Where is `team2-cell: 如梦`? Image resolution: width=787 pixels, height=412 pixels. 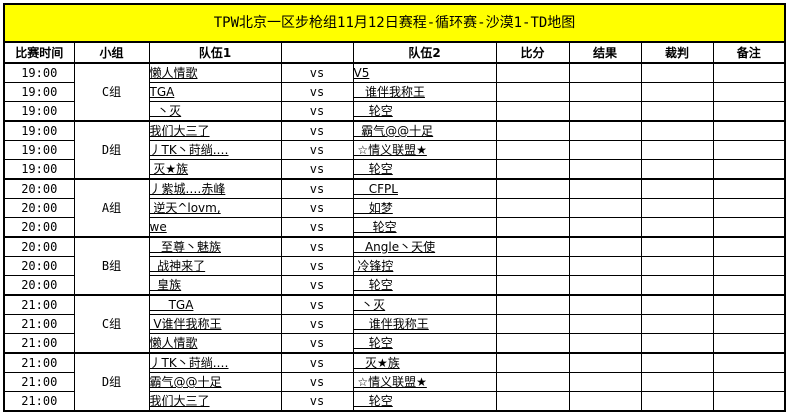
team2-cell: 如梦 is located at coordinates (424, 208).